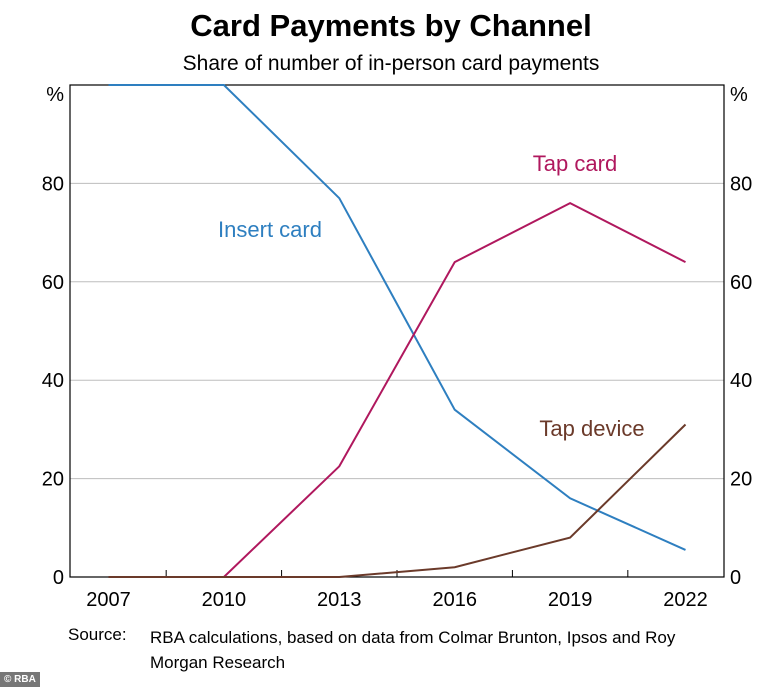 The width and height of the screenshot is (782, 687). I want to click on x-tick-label: 2007, so click(108, 600).